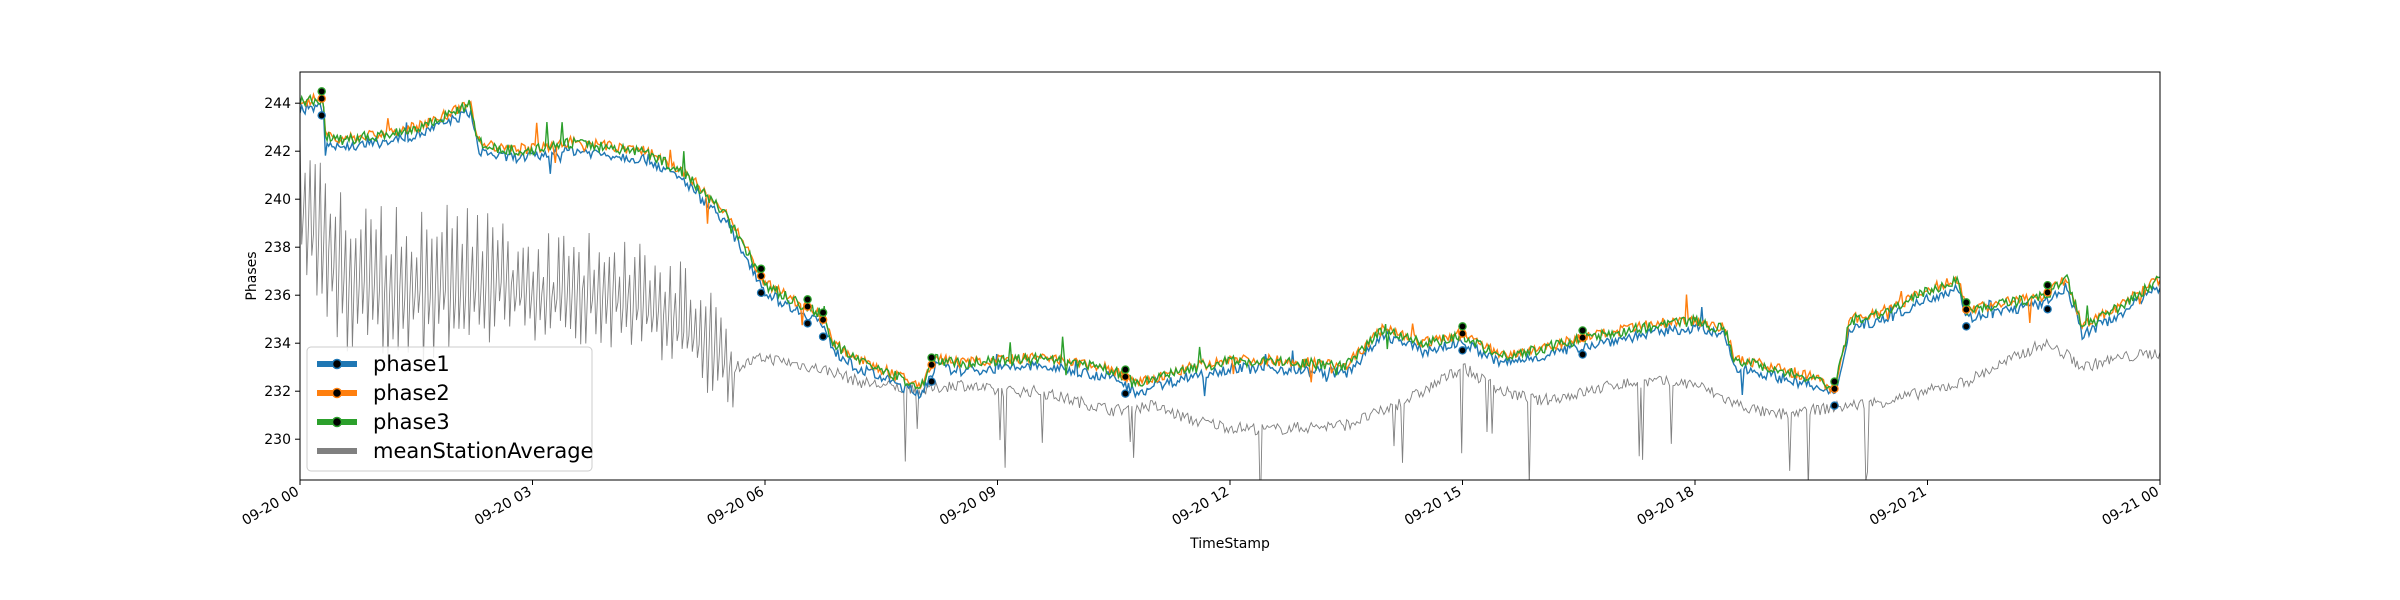 Image resolution: width=2400 pixels, height=600 pixels. Describe the element at coordinates (483, 451) in the screenshot. I see `legend-label-mean-station-average: meanStationAverage` at that location.